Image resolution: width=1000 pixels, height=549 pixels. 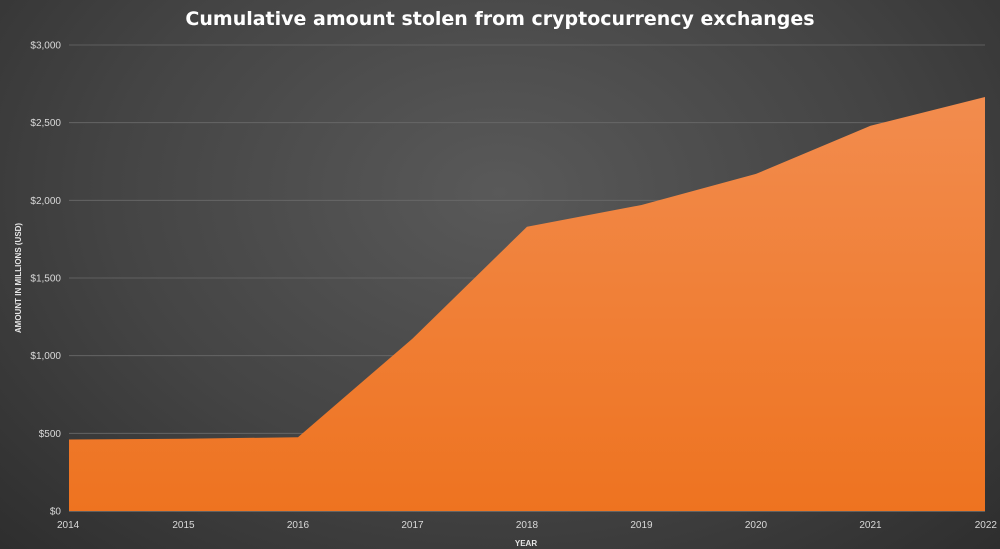 I want to click on y-tick-label: $500, so click(x=50, y=434).